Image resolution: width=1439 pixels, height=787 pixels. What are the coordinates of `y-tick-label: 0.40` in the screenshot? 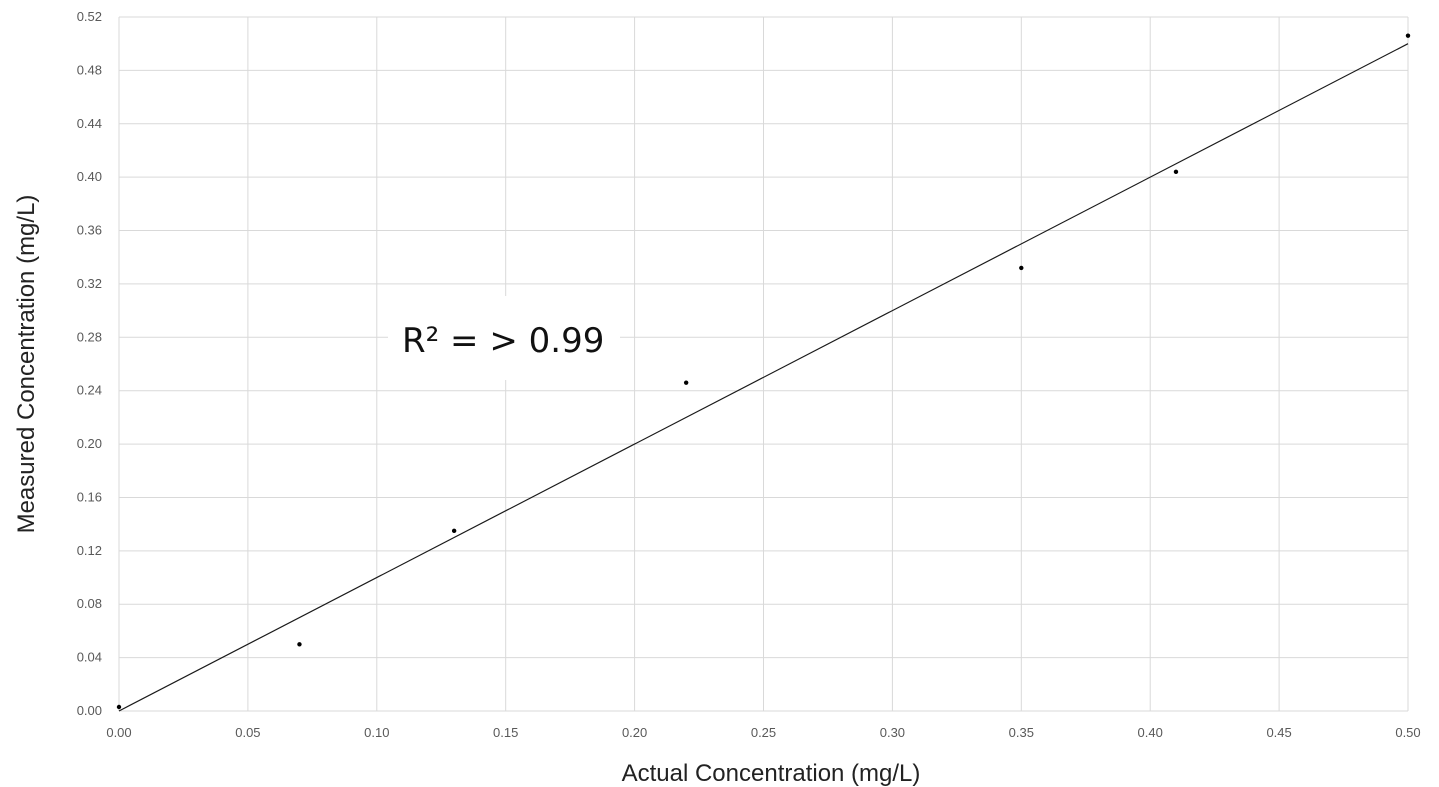 It's located at (89, 176).